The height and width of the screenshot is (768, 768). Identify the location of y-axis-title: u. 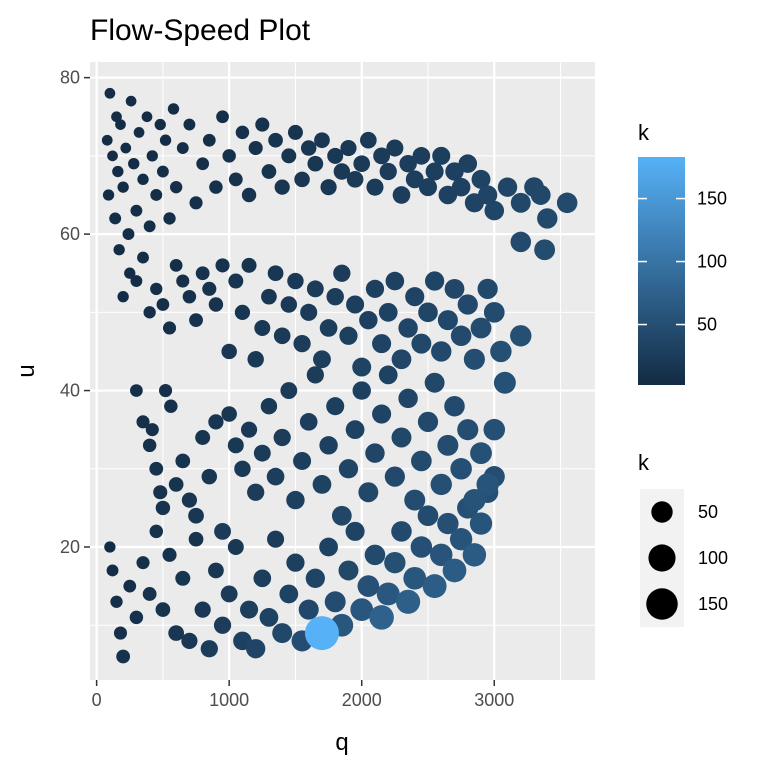
(26, 370).